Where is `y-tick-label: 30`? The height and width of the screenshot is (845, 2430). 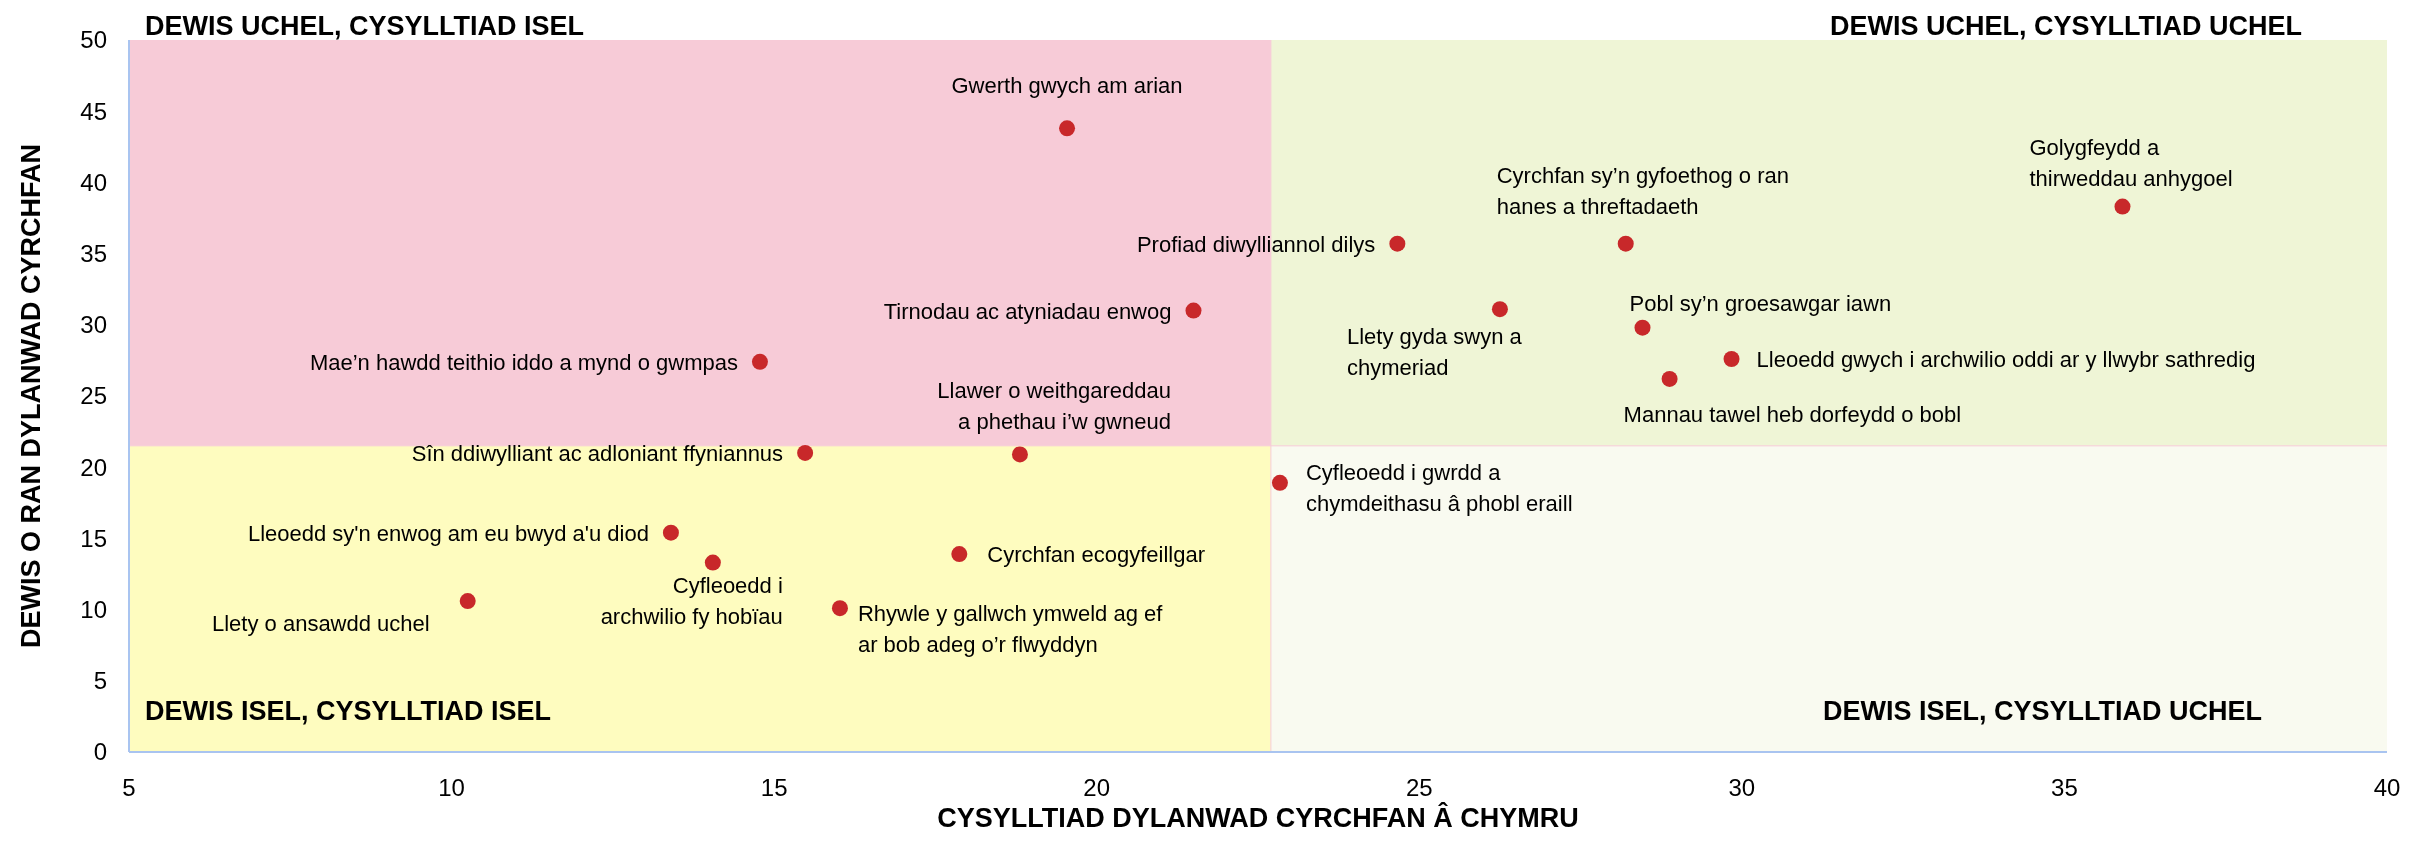
y-tick-label: 30 is located at coordinates (93, 325).